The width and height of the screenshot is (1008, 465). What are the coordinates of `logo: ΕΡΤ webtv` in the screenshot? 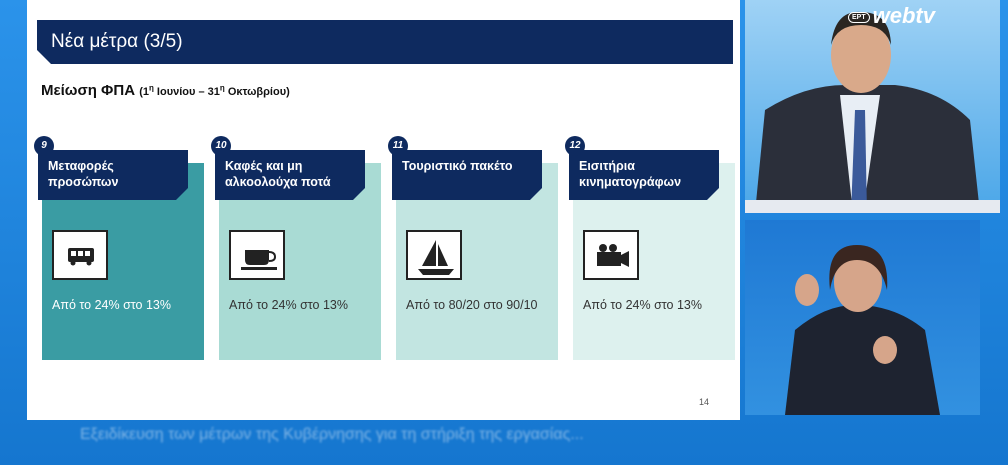 It's located at (891, 16).